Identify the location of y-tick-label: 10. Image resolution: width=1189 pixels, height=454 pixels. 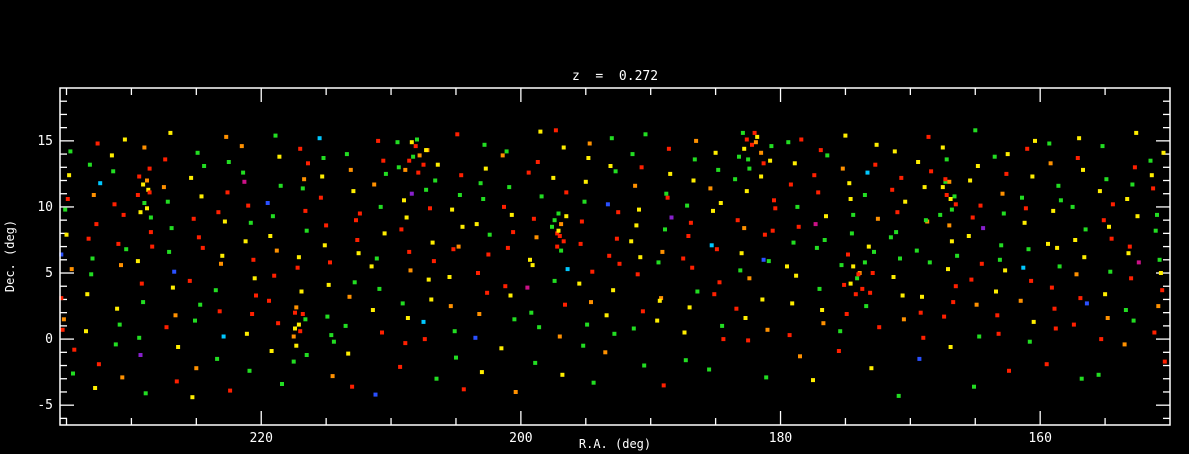
(45, 207).